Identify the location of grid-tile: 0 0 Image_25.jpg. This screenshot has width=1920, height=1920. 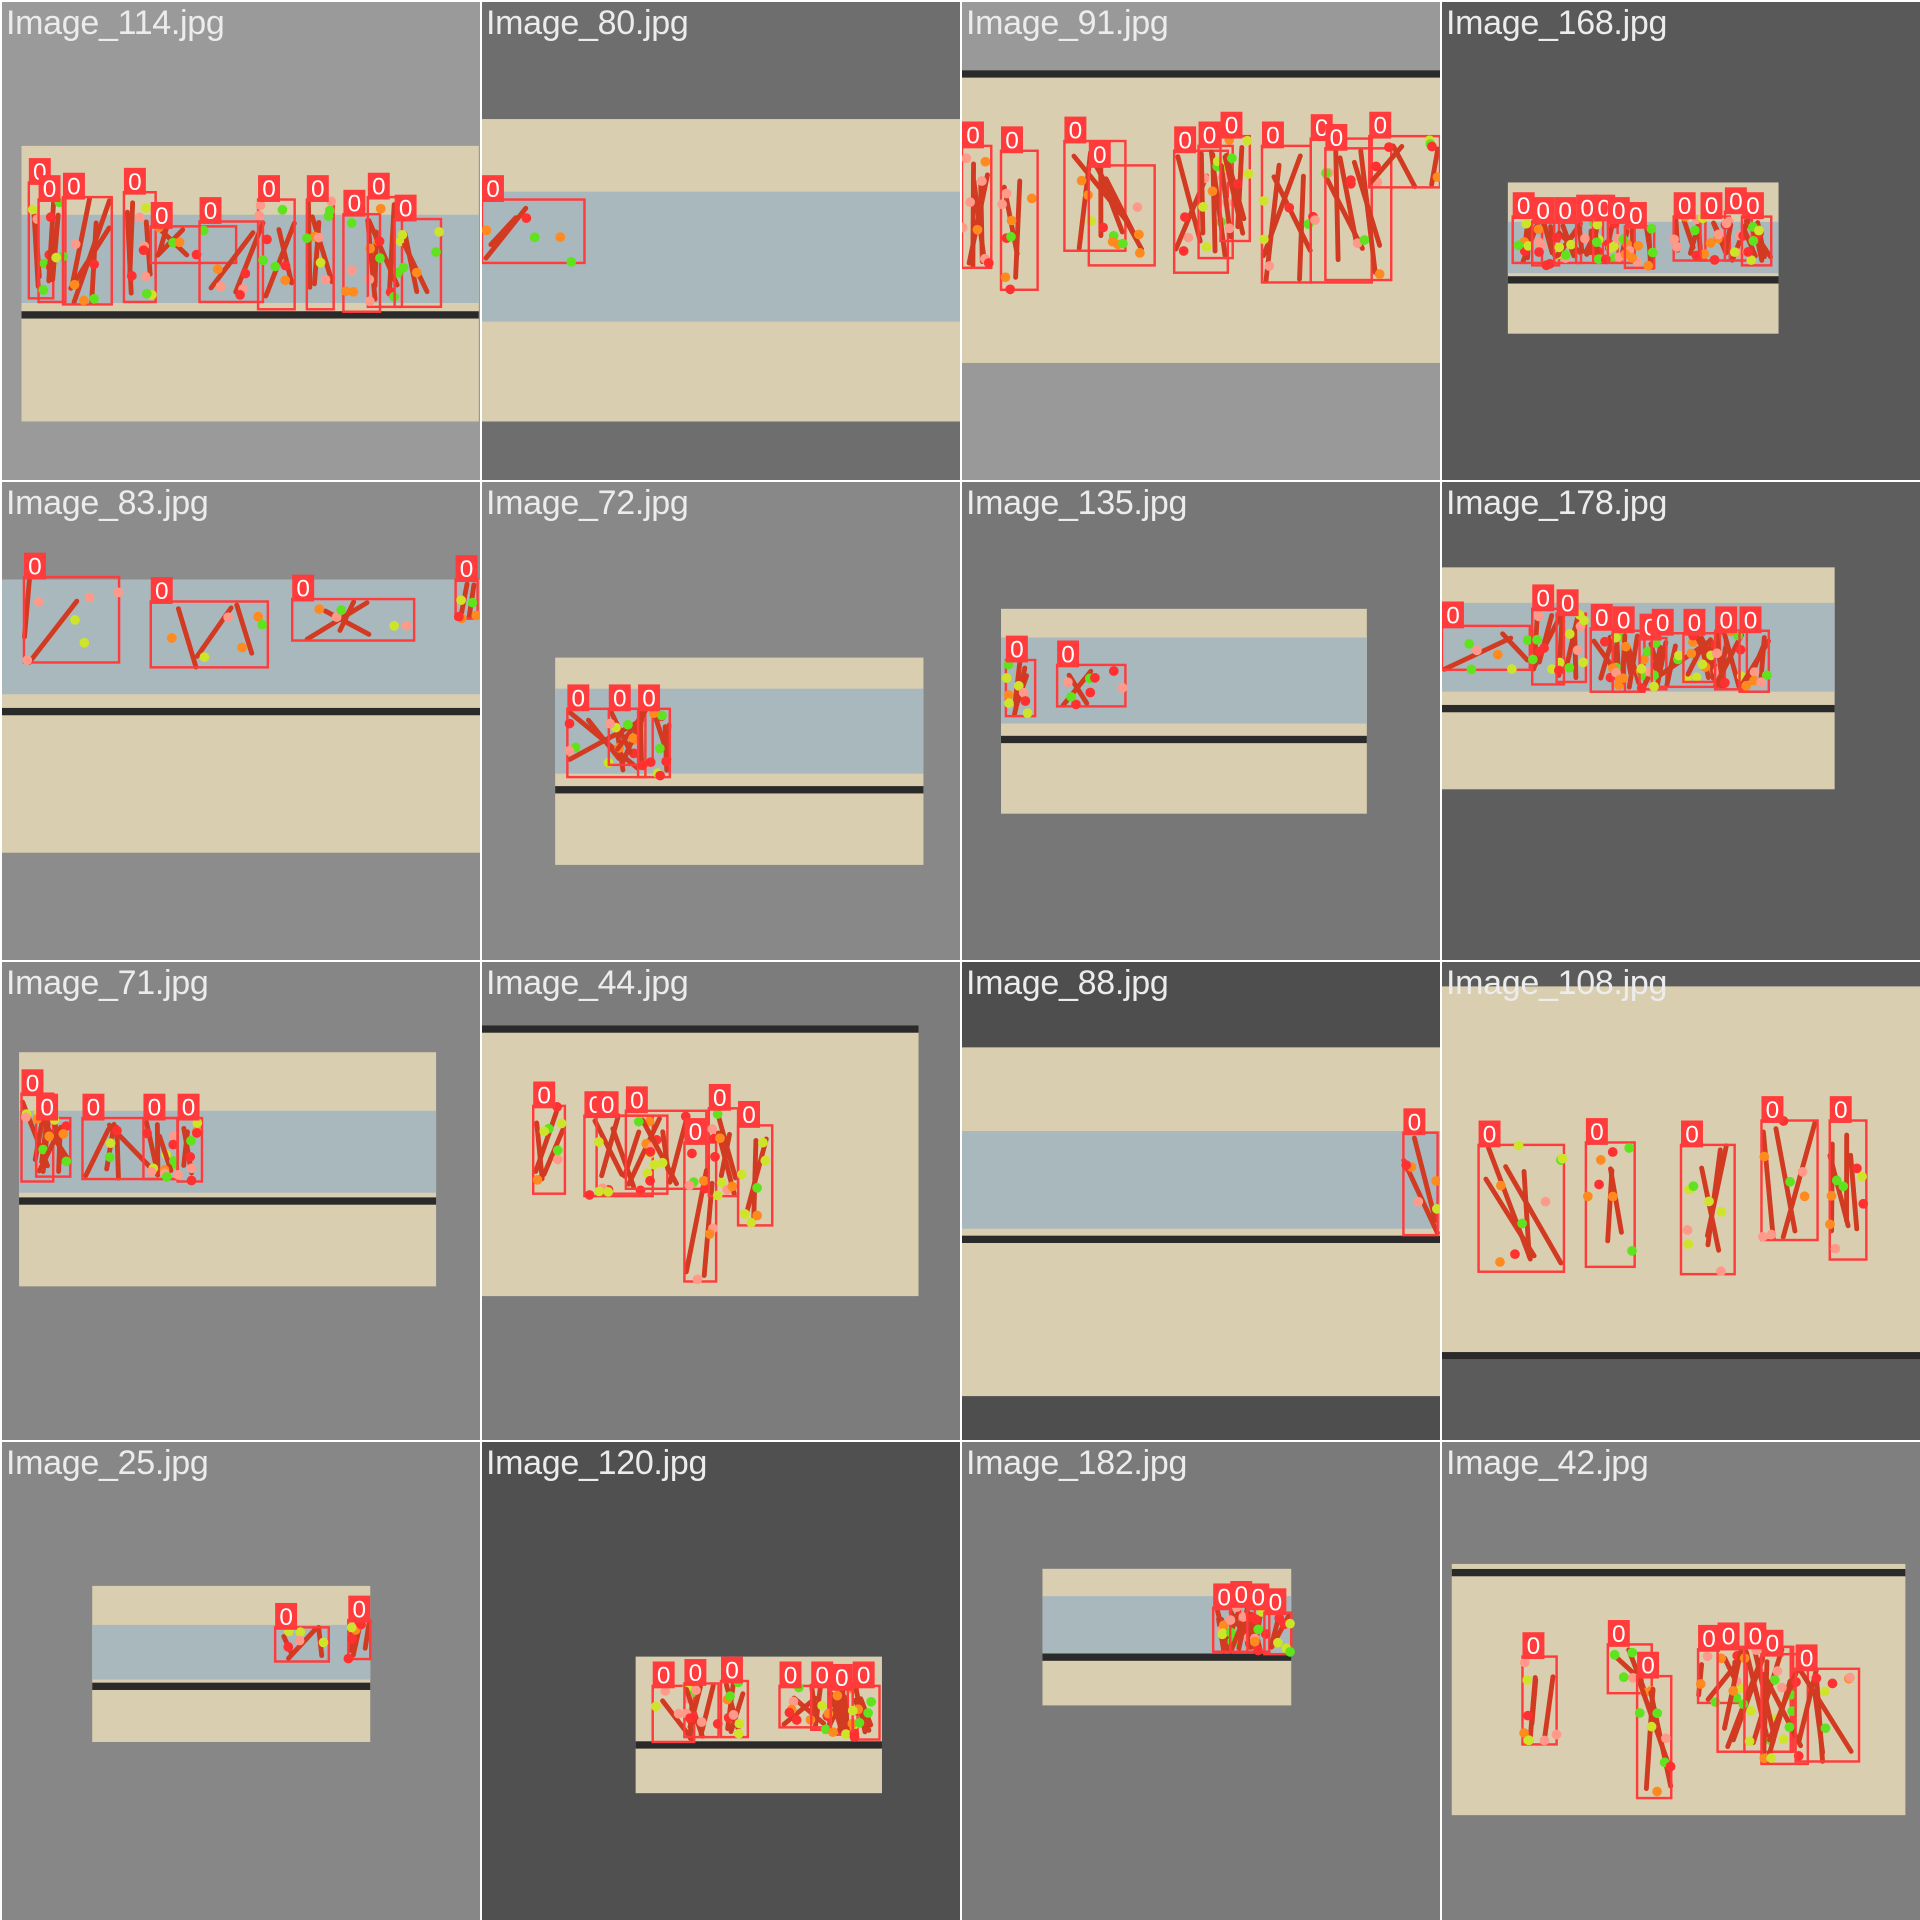
(241, 1681).